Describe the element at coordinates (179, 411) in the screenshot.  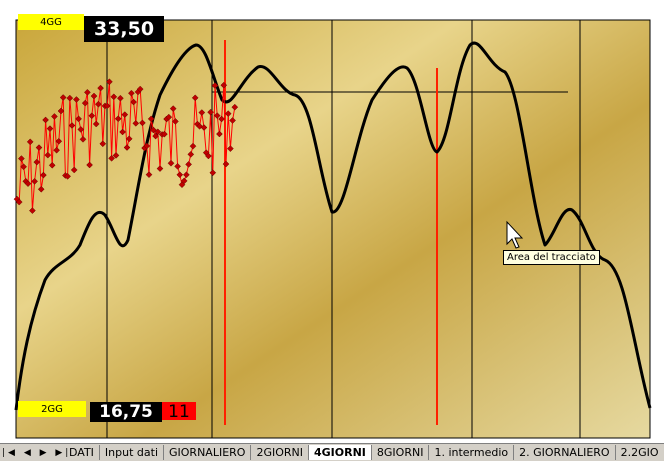
I see `value-bottom-red: 11` at that location.